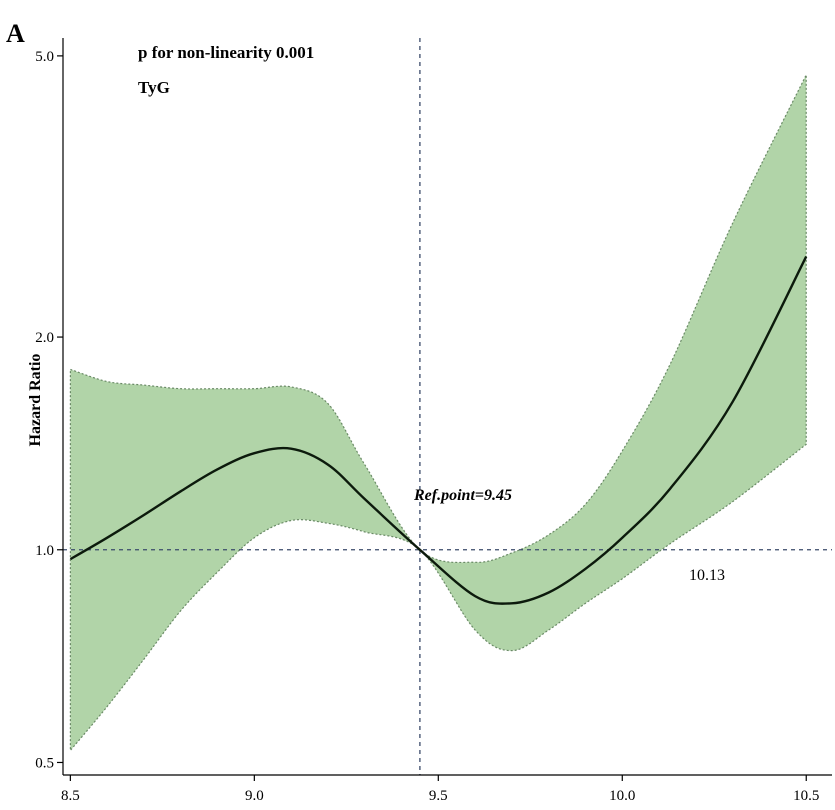  What do you see at coordinates (438, 796) in the screenshot?
I see `x-tick-label: 9.5` at bounding box center [438, 796].